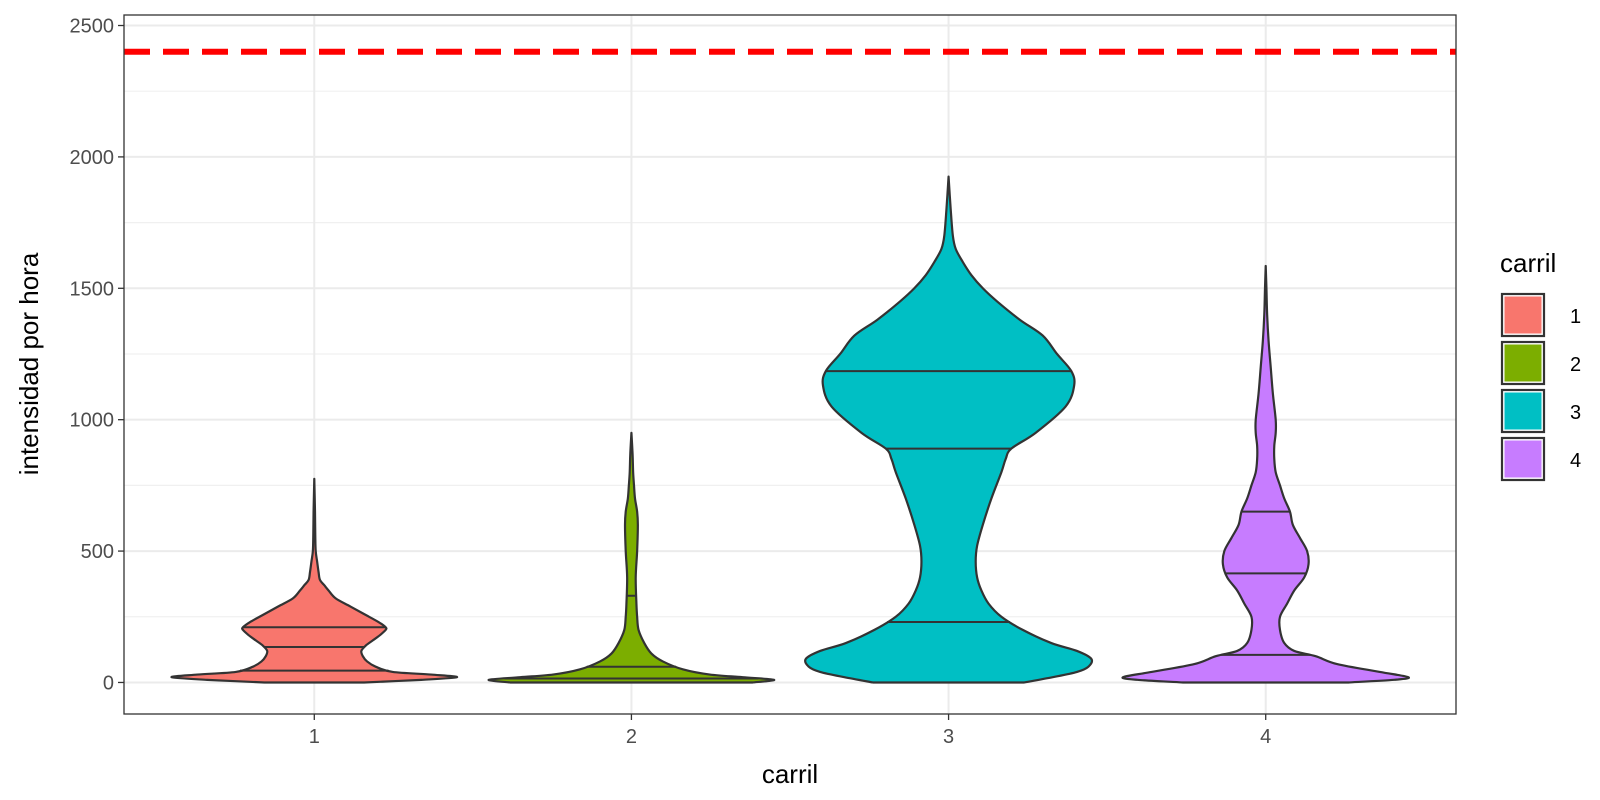  I want to click on x-tick-label: 2, so click(631, 737).